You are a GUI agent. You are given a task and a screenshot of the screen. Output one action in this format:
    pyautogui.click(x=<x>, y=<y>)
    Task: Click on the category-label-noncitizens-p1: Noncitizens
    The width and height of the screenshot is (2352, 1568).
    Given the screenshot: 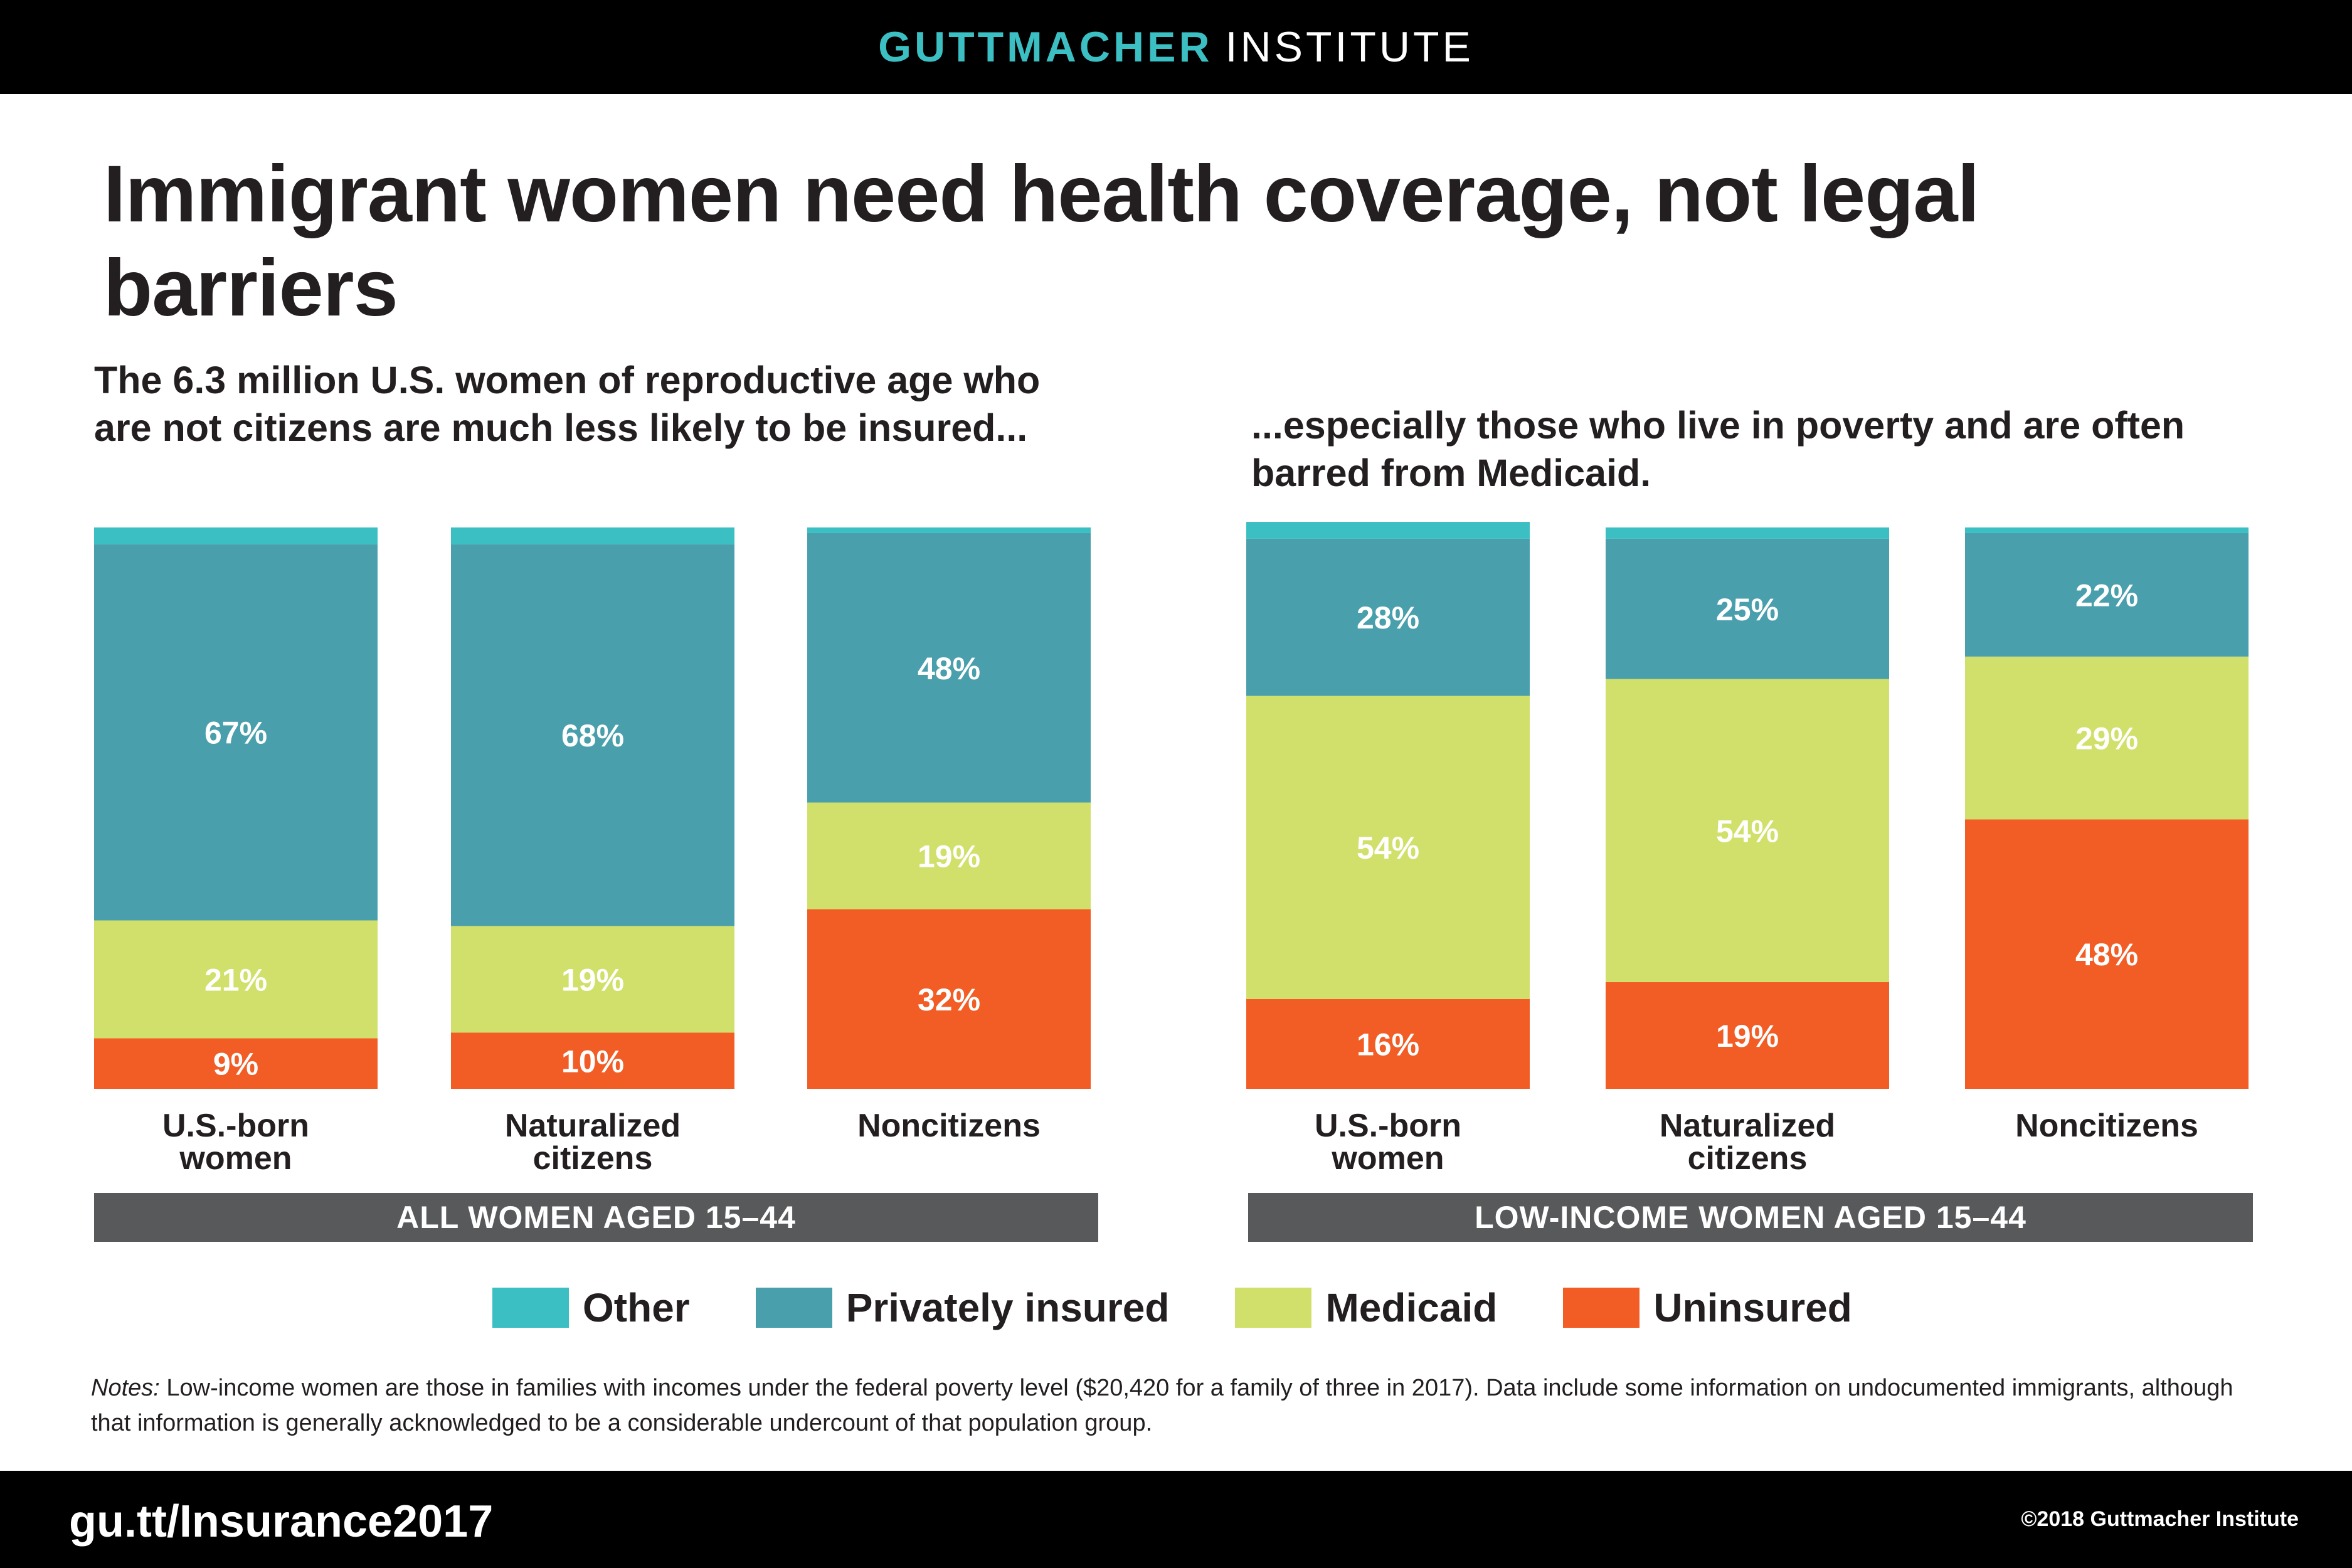 What is the action you would take?
    pyautogui.click(x=949, y=1126)
    